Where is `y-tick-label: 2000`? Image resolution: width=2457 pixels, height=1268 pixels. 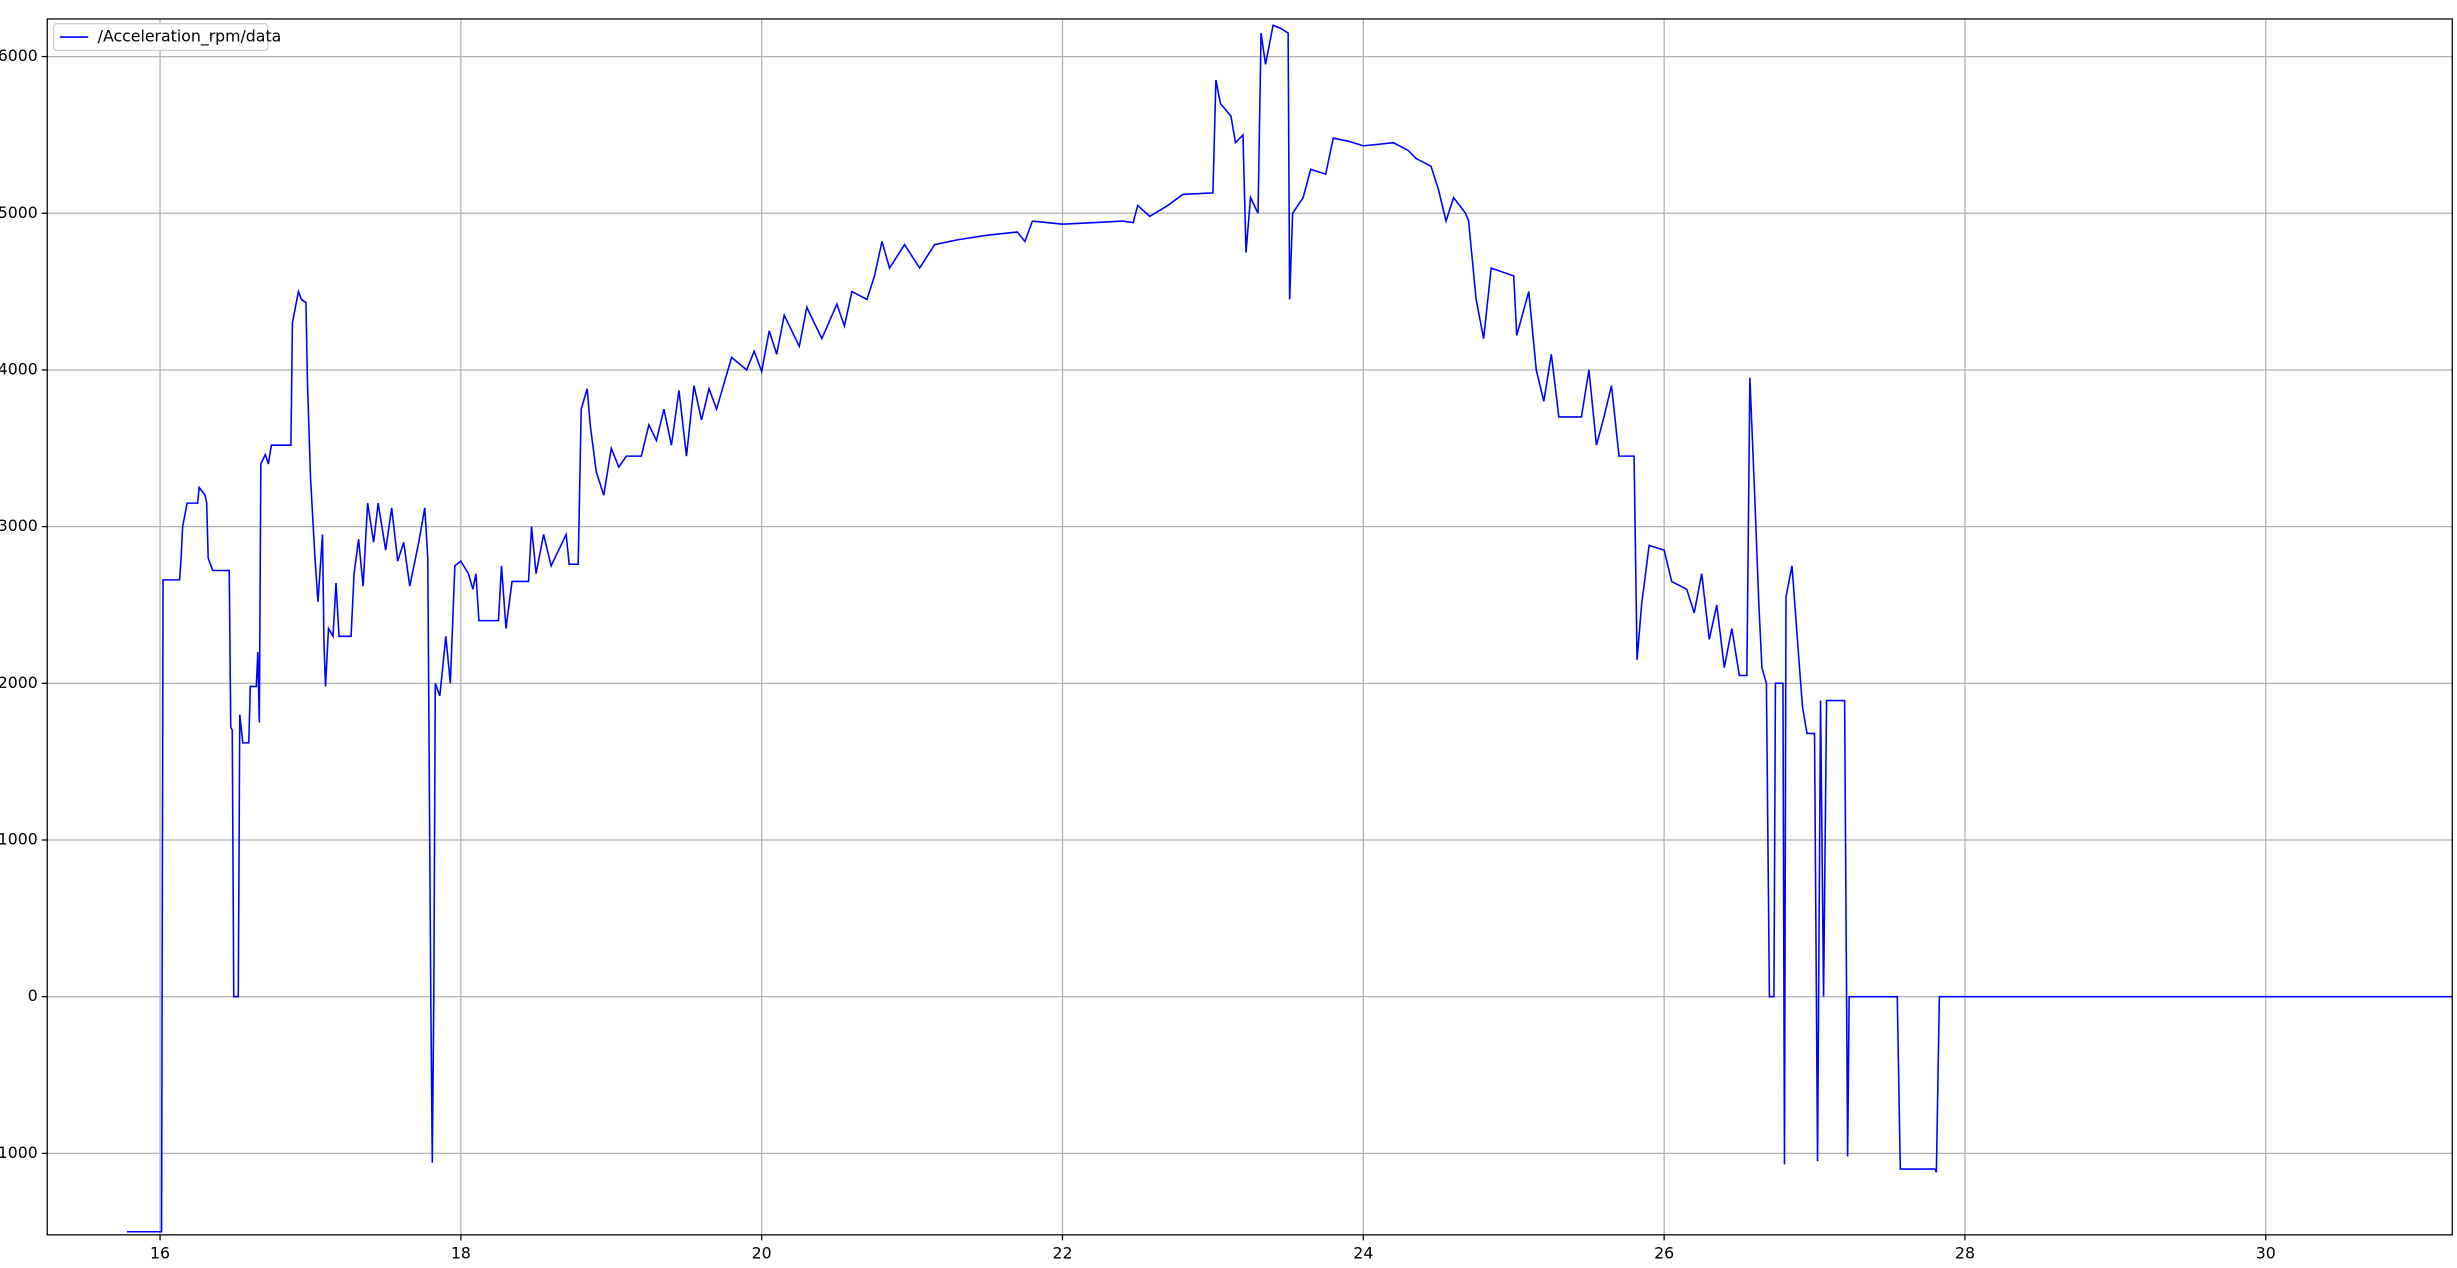 y-tick-label: 2000 is located at coordinates (19, 682).